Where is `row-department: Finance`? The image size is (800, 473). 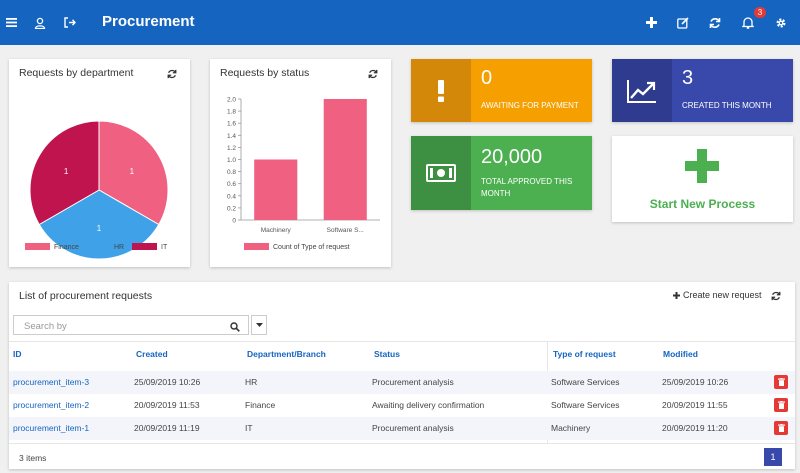 row-department: Finance is located at coordinates (260, 405).